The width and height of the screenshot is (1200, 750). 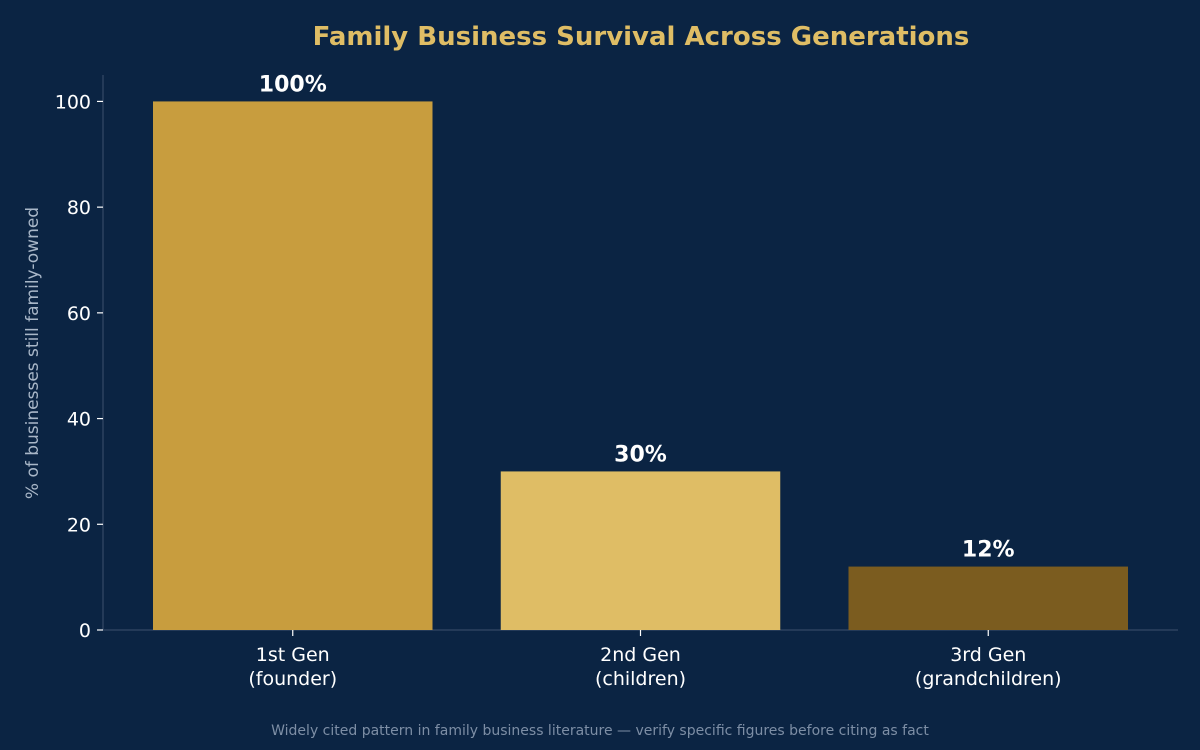 I want to click on y-axis-label: % of businesses still family-owned, so click(x=33, y=353).